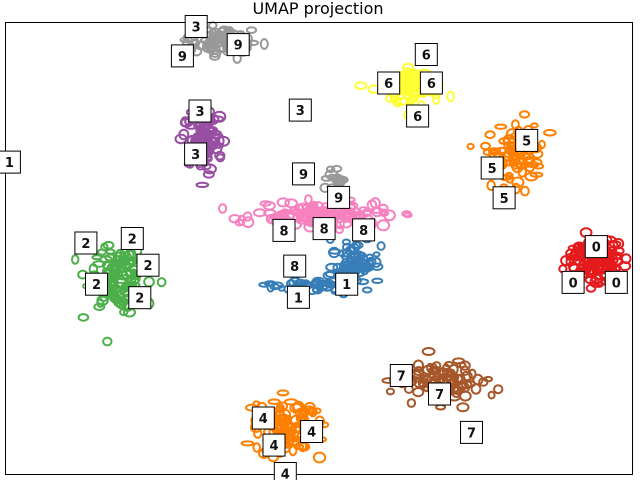 Image resolution: width=640 pixels, height=480 pixels. I want to click on digit-thumbnail: 1, so click(347, 284).